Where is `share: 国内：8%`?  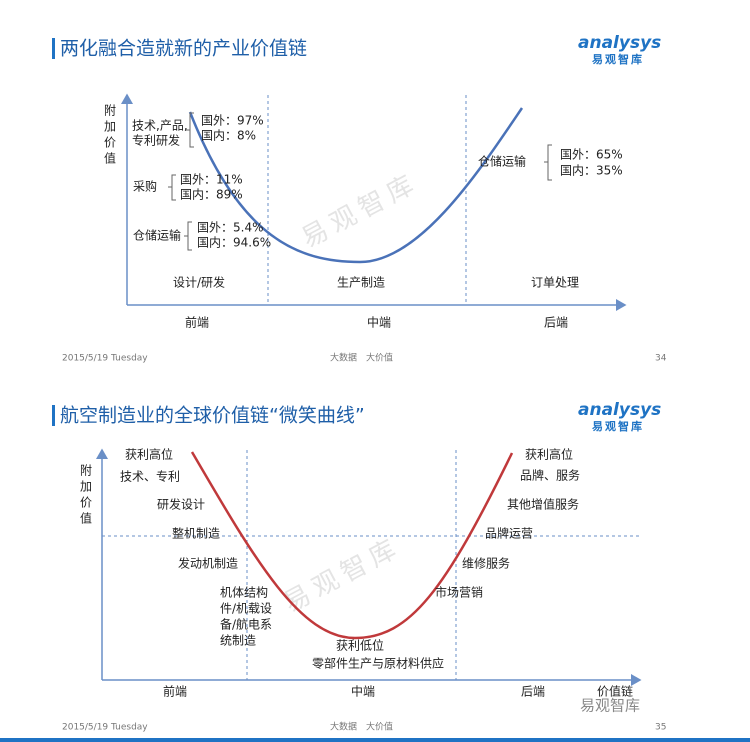 share: 国内：8% is located at coordinates (228, 136).